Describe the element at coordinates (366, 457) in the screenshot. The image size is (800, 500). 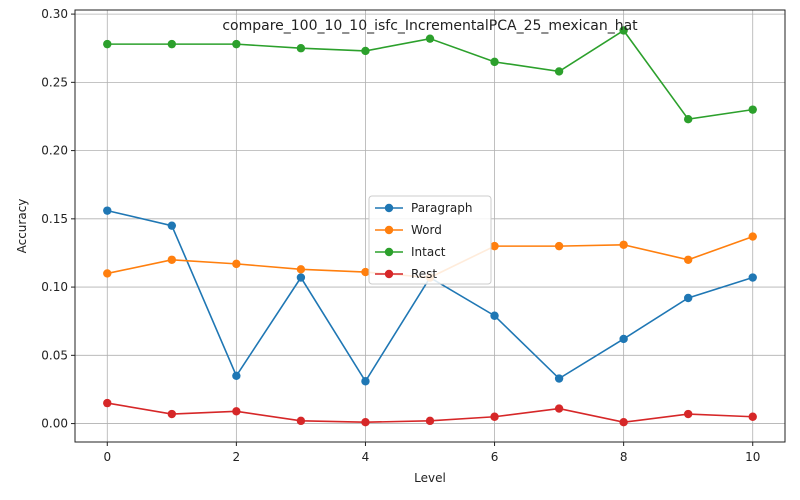
I see `x-tick-label: 4` at that location.